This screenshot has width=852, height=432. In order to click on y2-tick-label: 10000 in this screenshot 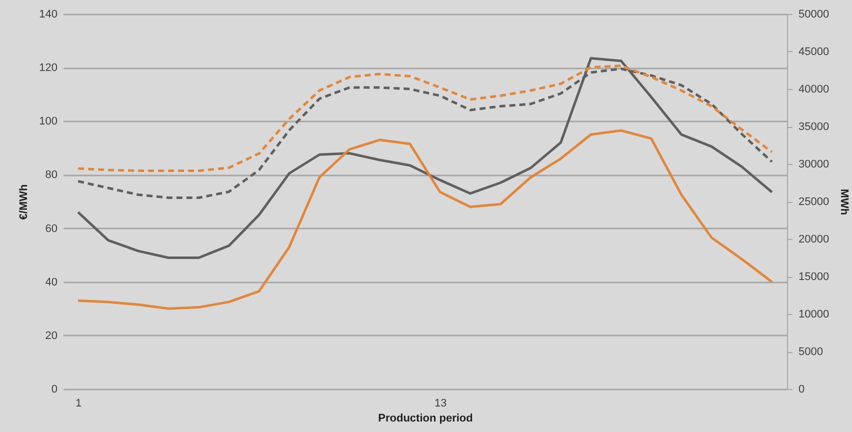, I will do `click(814, 314)`.